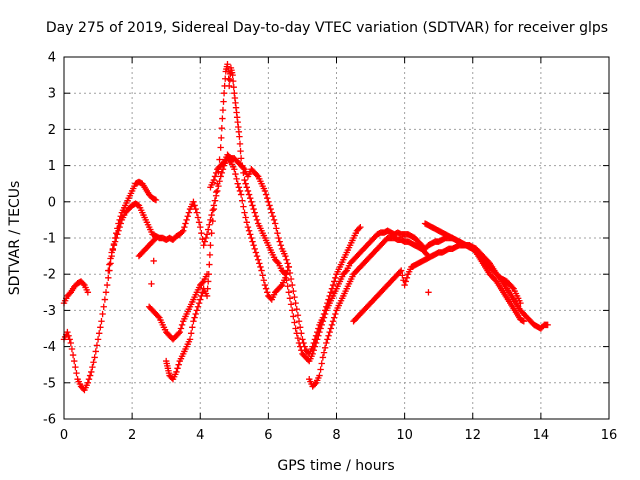 This screenshot has height=480, width=640. What do you see at coordinates (132, 435) in the screenshot?
I see `x-tick-label: 2` at bounding box center [132, 435].